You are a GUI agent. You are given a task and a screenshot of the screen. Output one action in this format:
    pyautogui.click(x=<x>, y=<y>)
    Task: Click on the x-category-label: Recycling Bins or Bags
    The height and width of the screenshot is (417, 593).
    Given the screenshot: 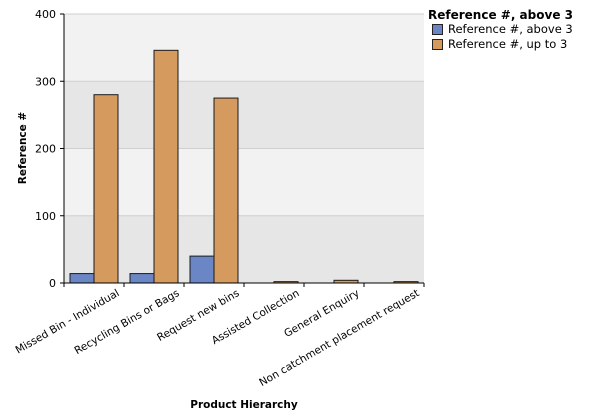 What is the action you would take?
    pyautogui.click(x=126, y=322)
    